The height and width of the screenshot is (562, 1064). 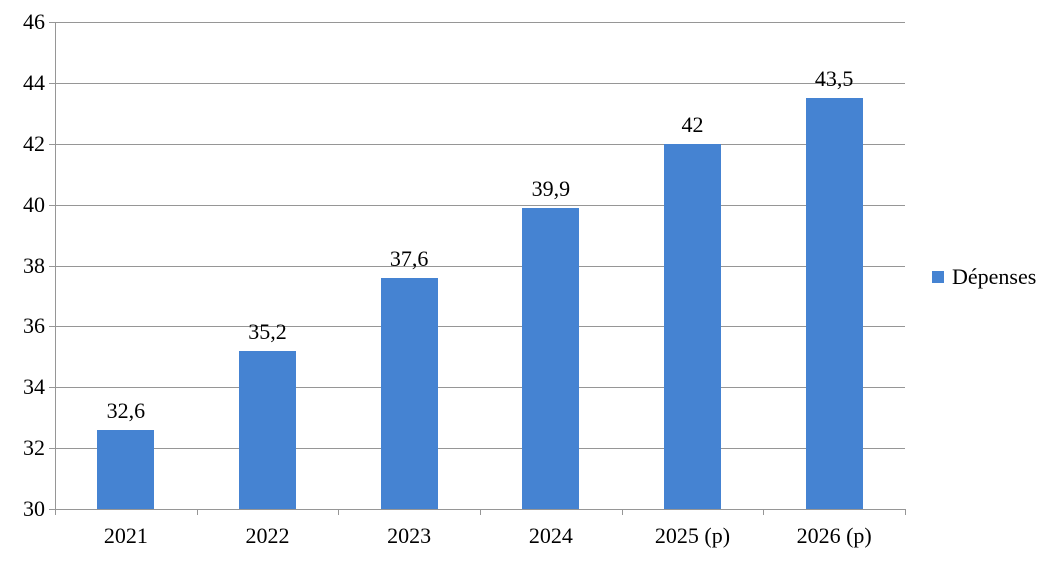 What do you see at coordinates (126, 469) in the screenshot?
I see `bar-2021` at bounding box center [126, 469].